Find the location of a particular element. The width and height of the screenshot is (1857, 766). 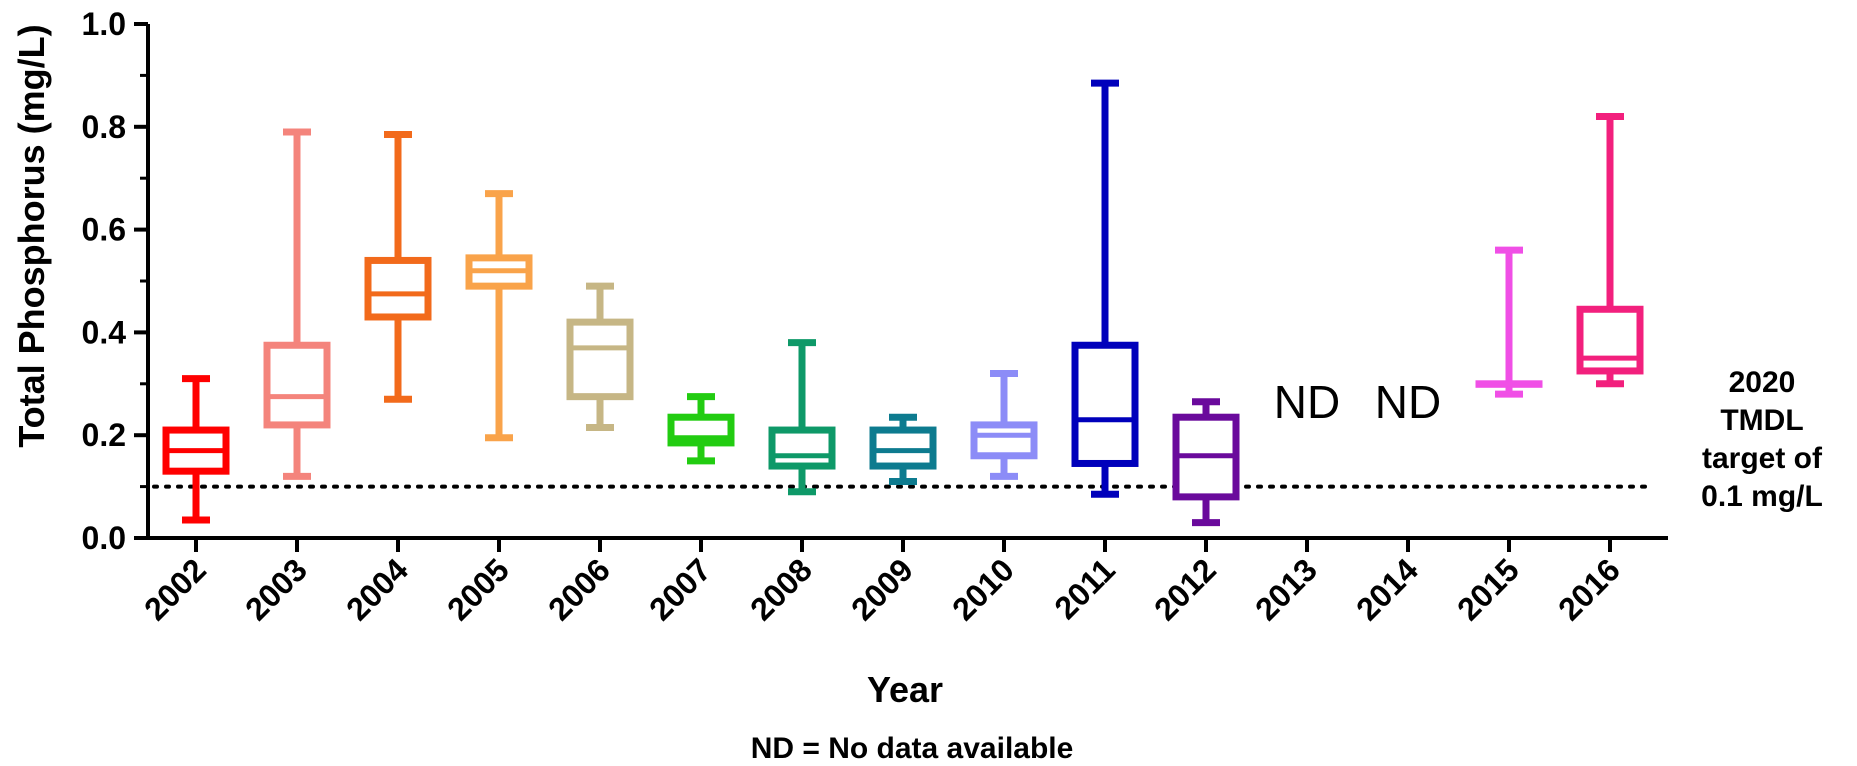

box-2002 is located at coordinates (196, 449).